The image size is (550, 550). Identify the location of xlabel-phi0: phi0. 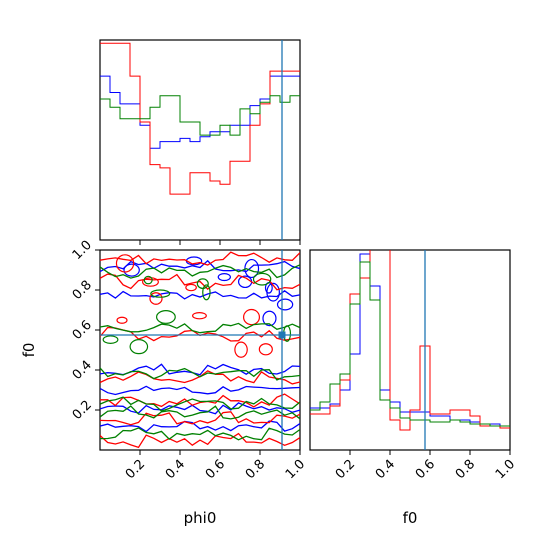
(200, 518).